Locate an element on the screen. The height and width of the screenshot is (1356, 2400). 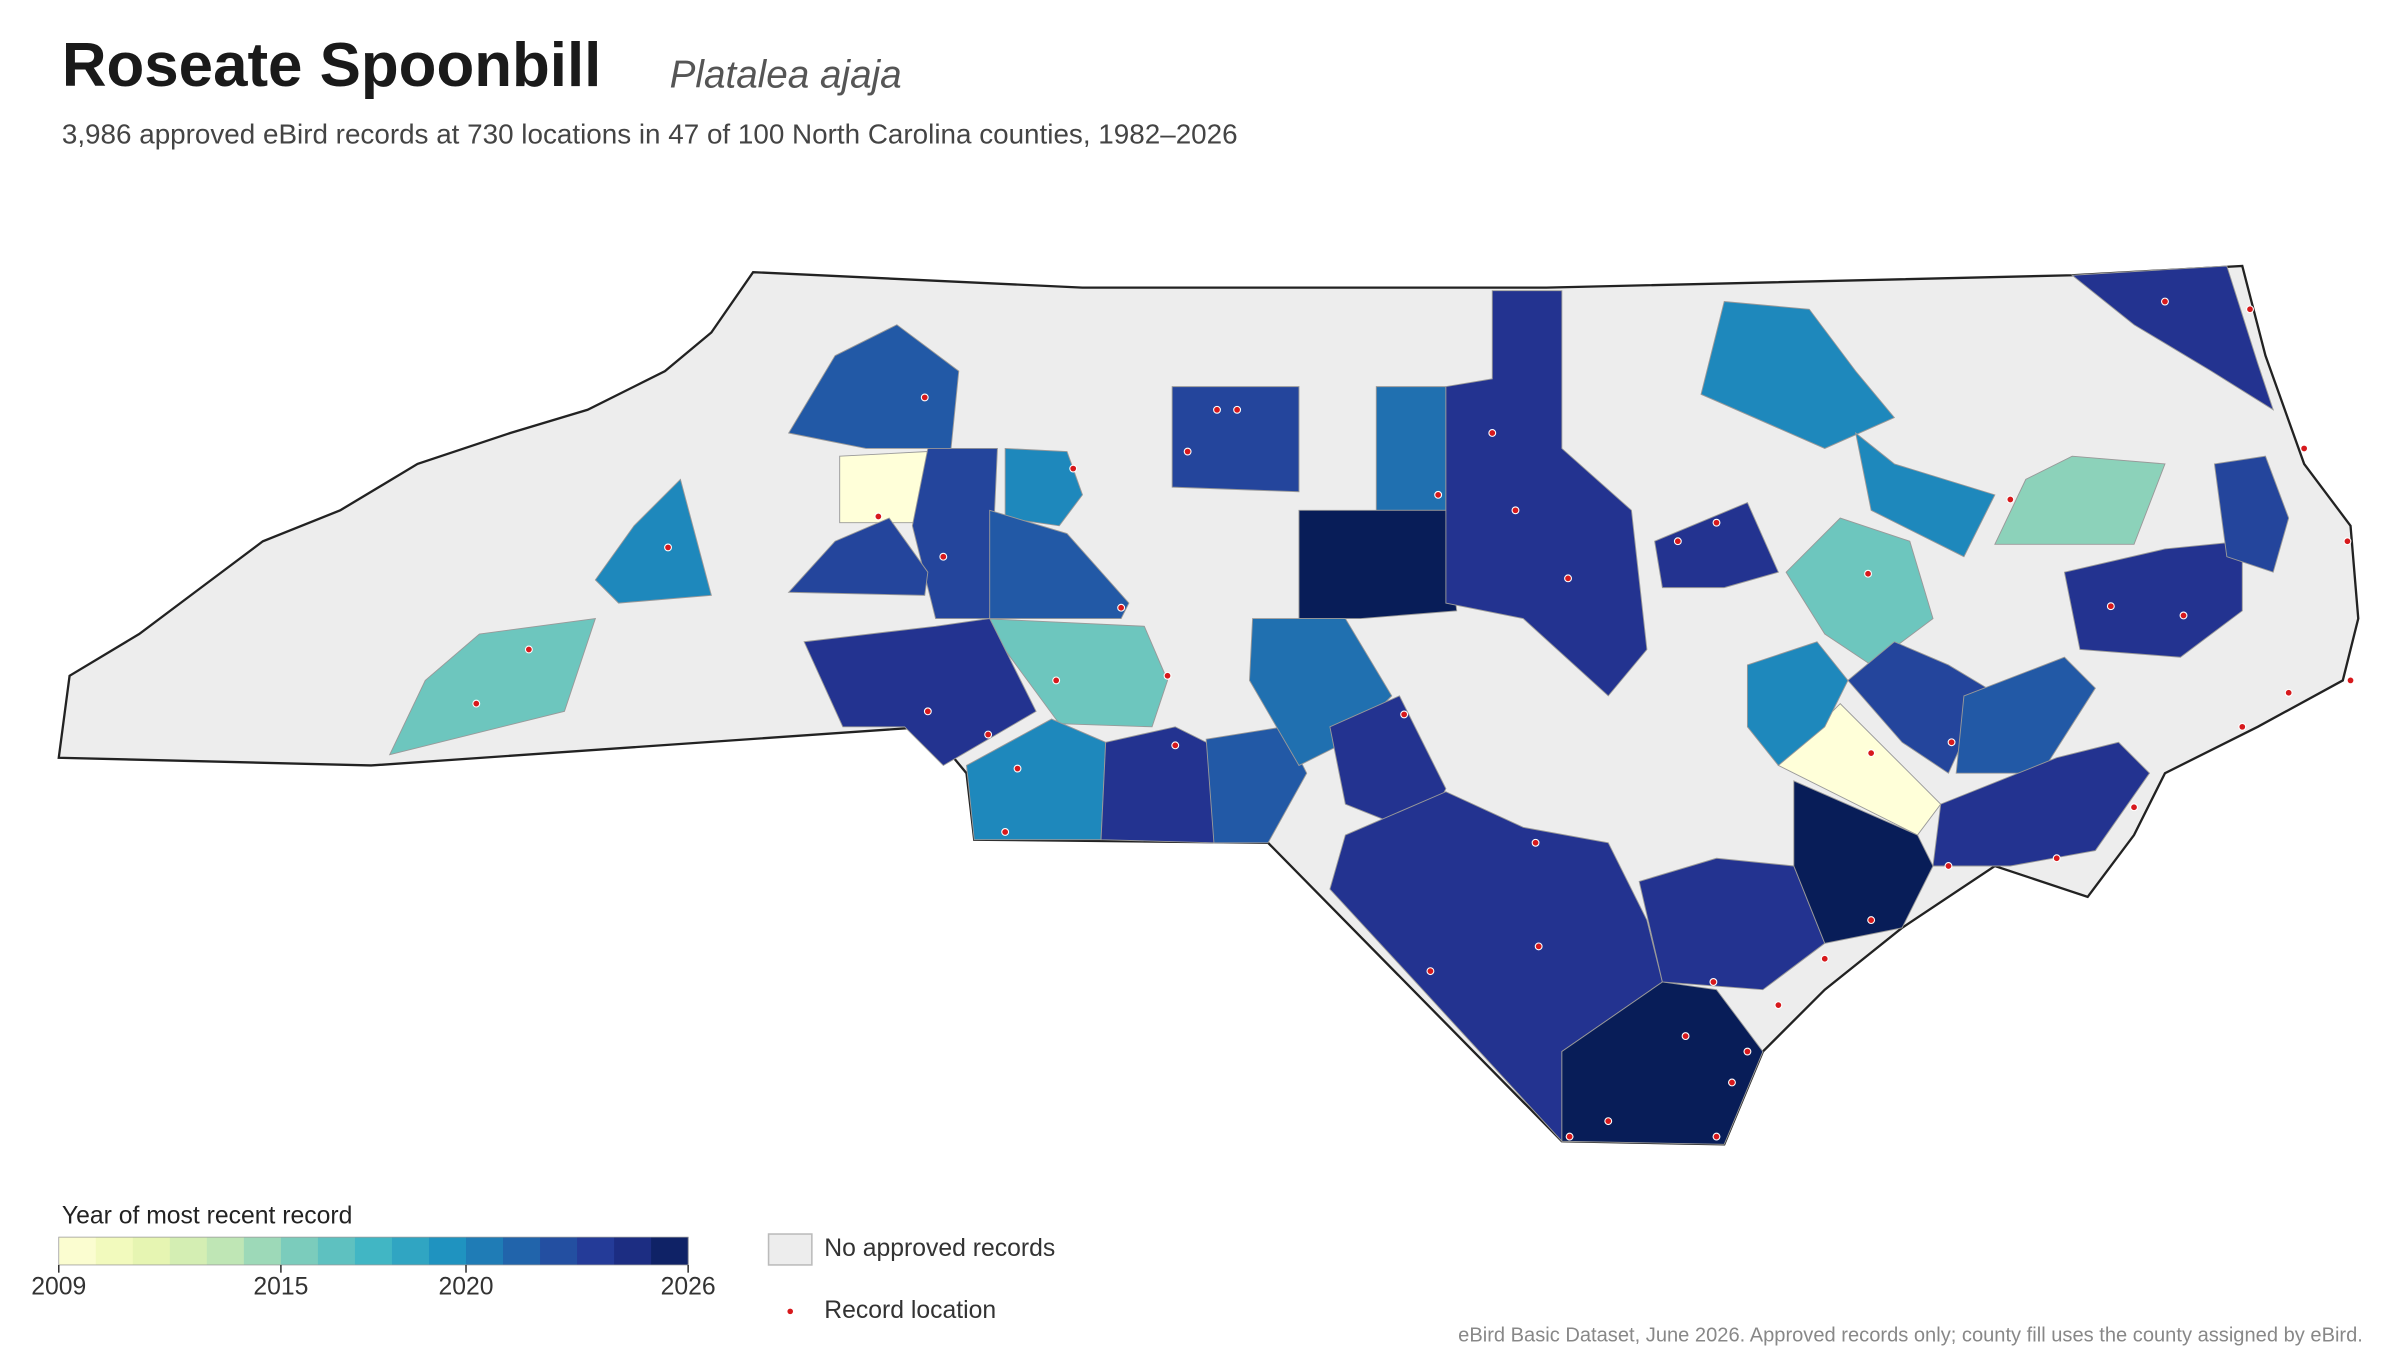
record-location-label: Record location is located at coordinates (910, 1310).